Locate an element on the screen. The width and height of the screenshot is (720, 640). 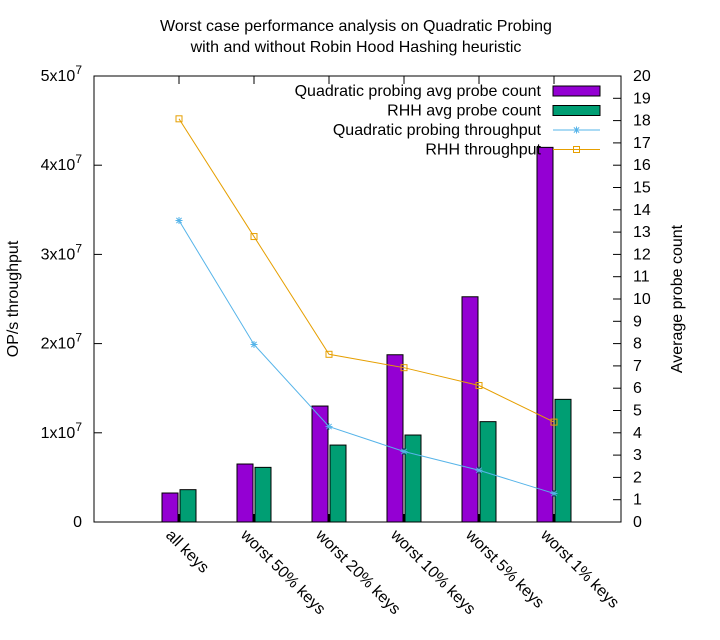
y2-tick-label-19: 19 is located at coordinates (642, 98).